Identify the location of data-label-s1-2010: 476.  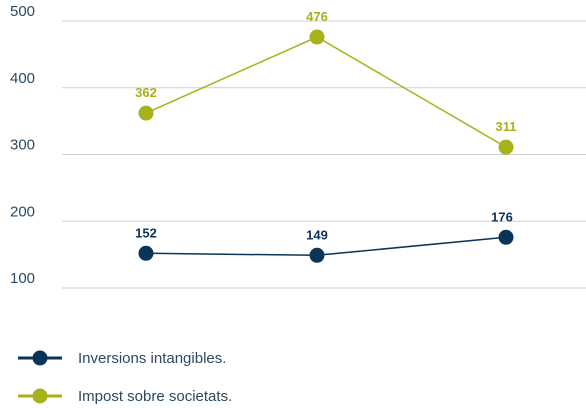
(317, 16).